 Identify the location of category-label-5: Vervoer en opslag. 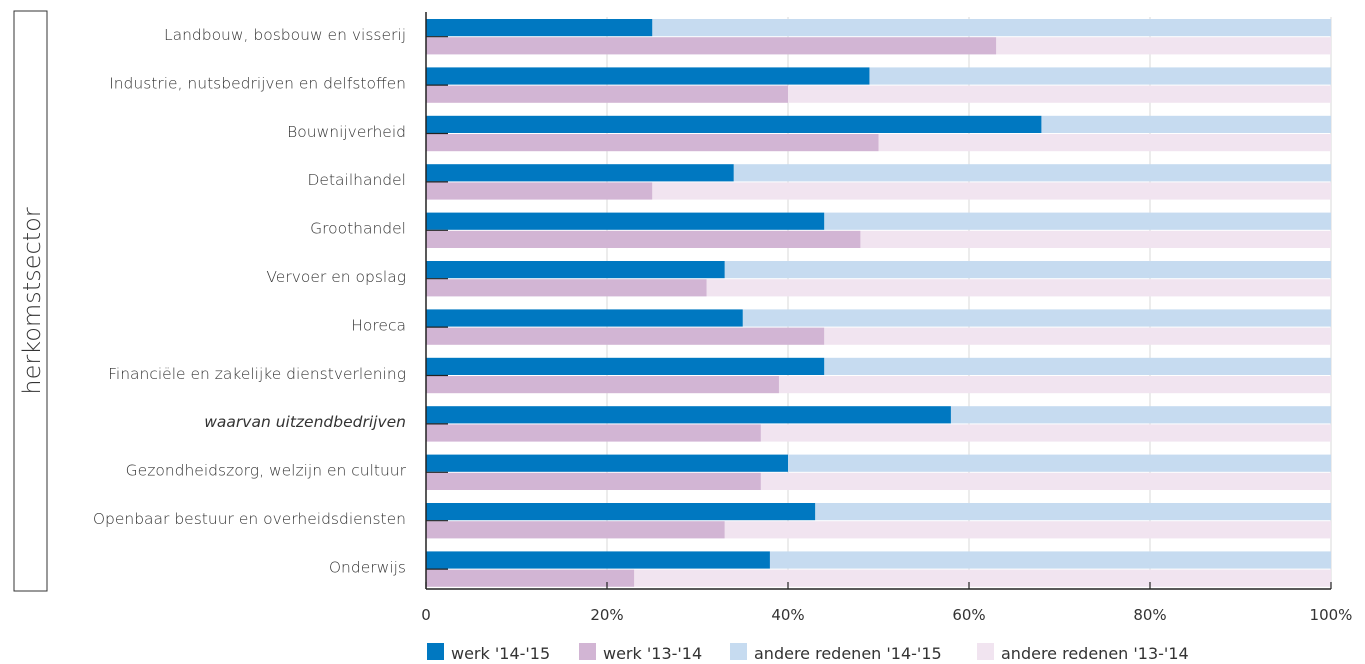
(336, 277).